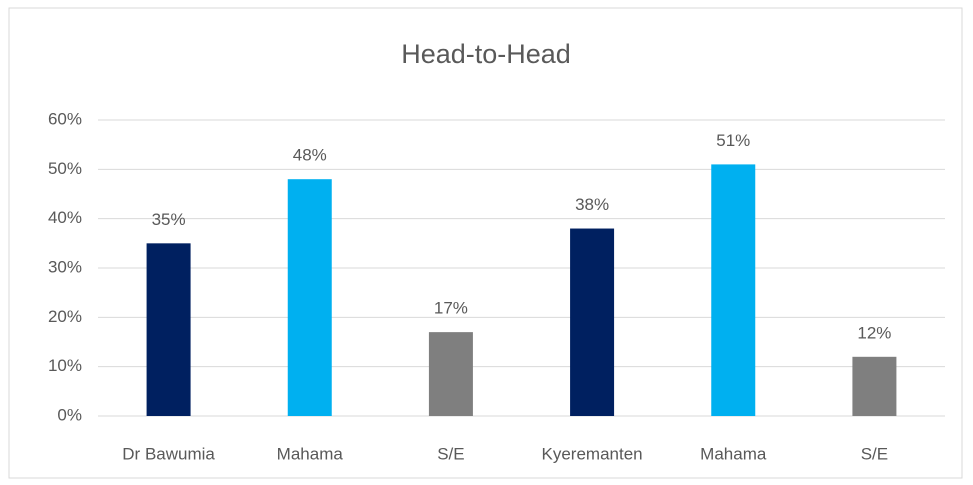  I want to click on value-label: 48%, so click(310, 155).